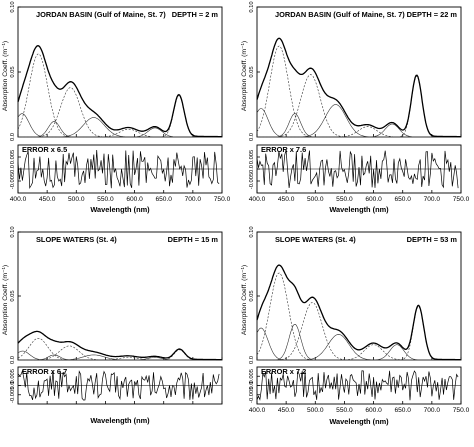 This screenshot has width=474, height=447. What do you see at coordinates (283, 149) in the screenshot?
I see `residual-label: ERROR x 7.6` at bounding box center [283, 149].